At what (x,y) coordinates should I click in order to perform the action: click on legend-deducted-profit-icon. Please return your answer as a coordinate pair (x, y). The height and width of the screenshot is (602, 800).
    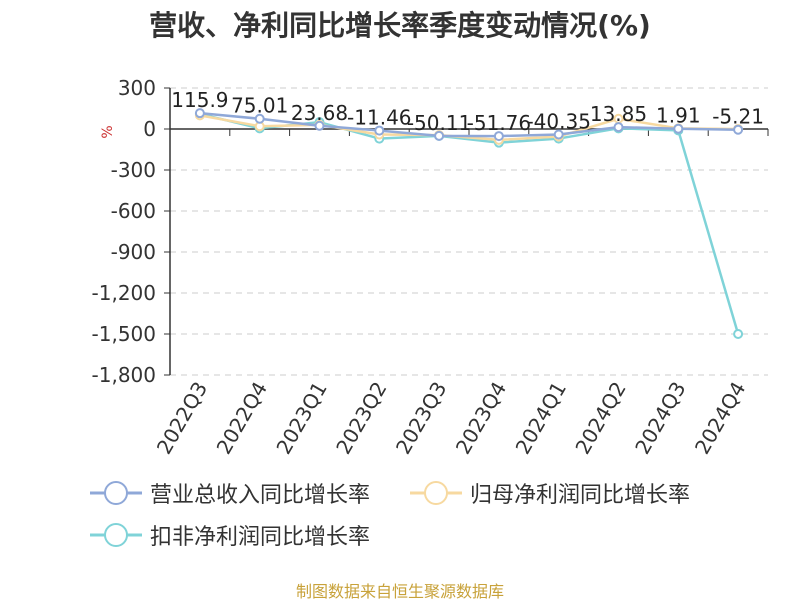
    Looking at the image, I should click on (116, 535).